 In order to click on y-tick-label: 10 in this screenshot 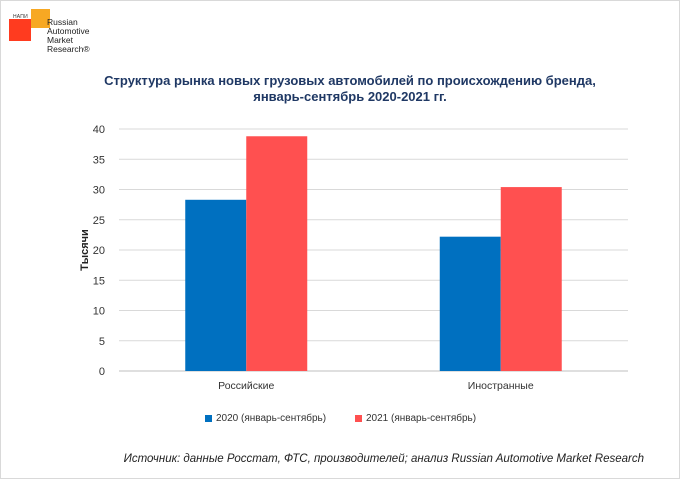, I will do `click(99, 312)`.